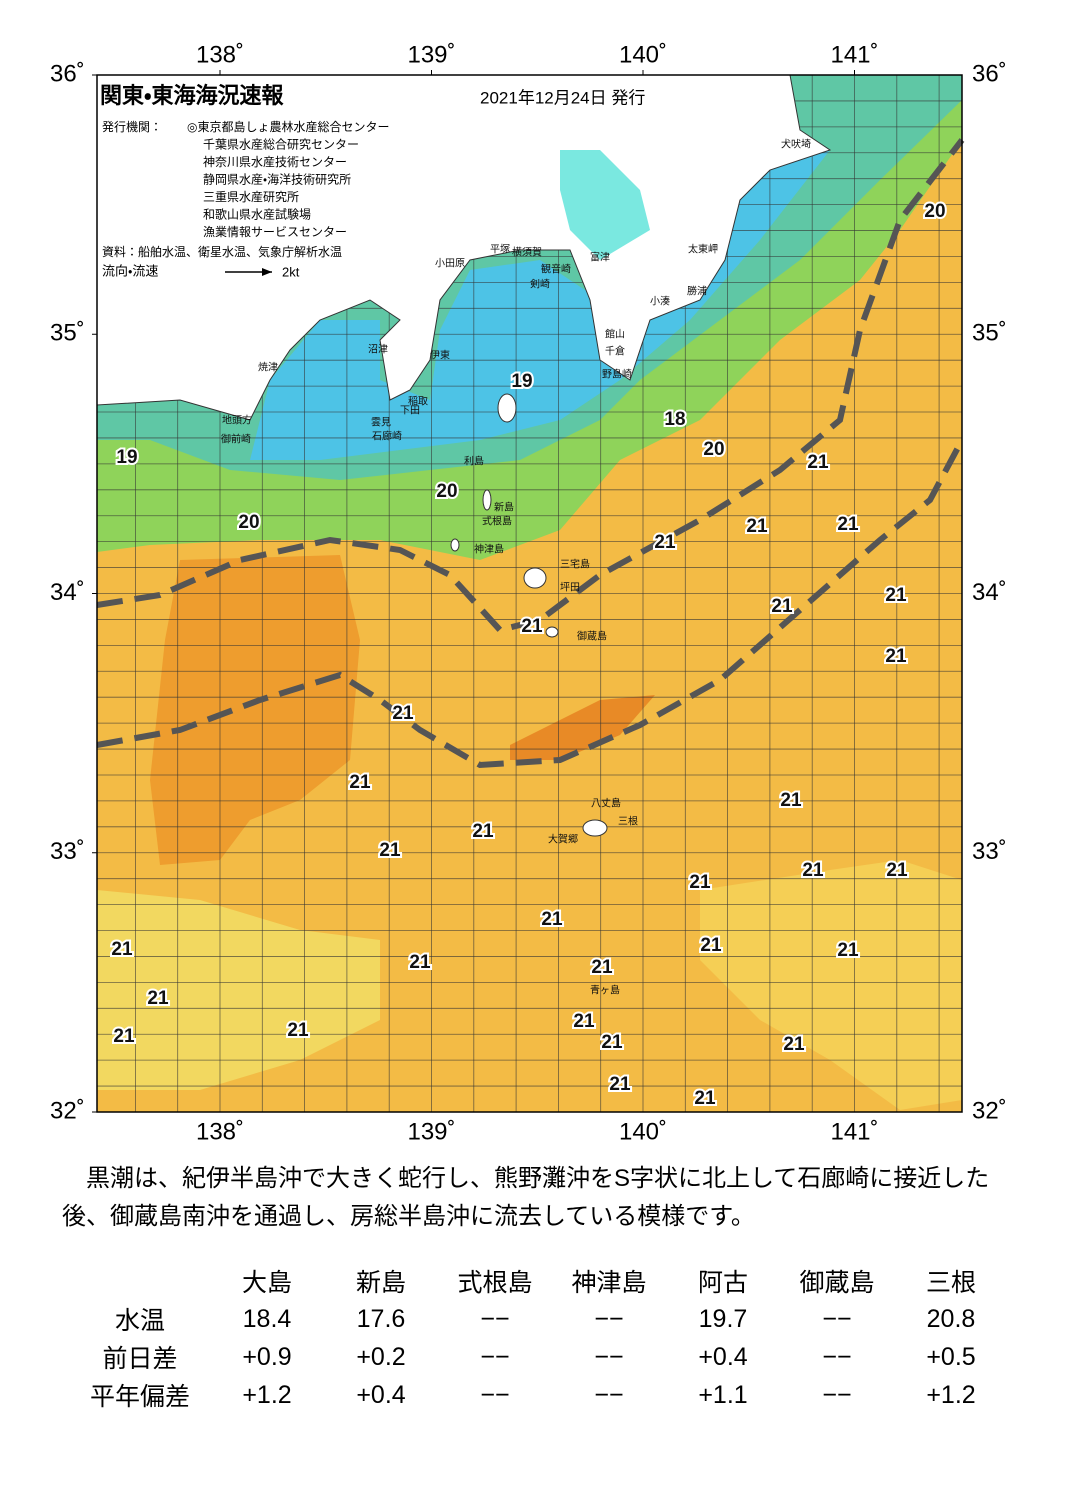  I want to click on lon-tick-label: 138˚, so click(220, 54).